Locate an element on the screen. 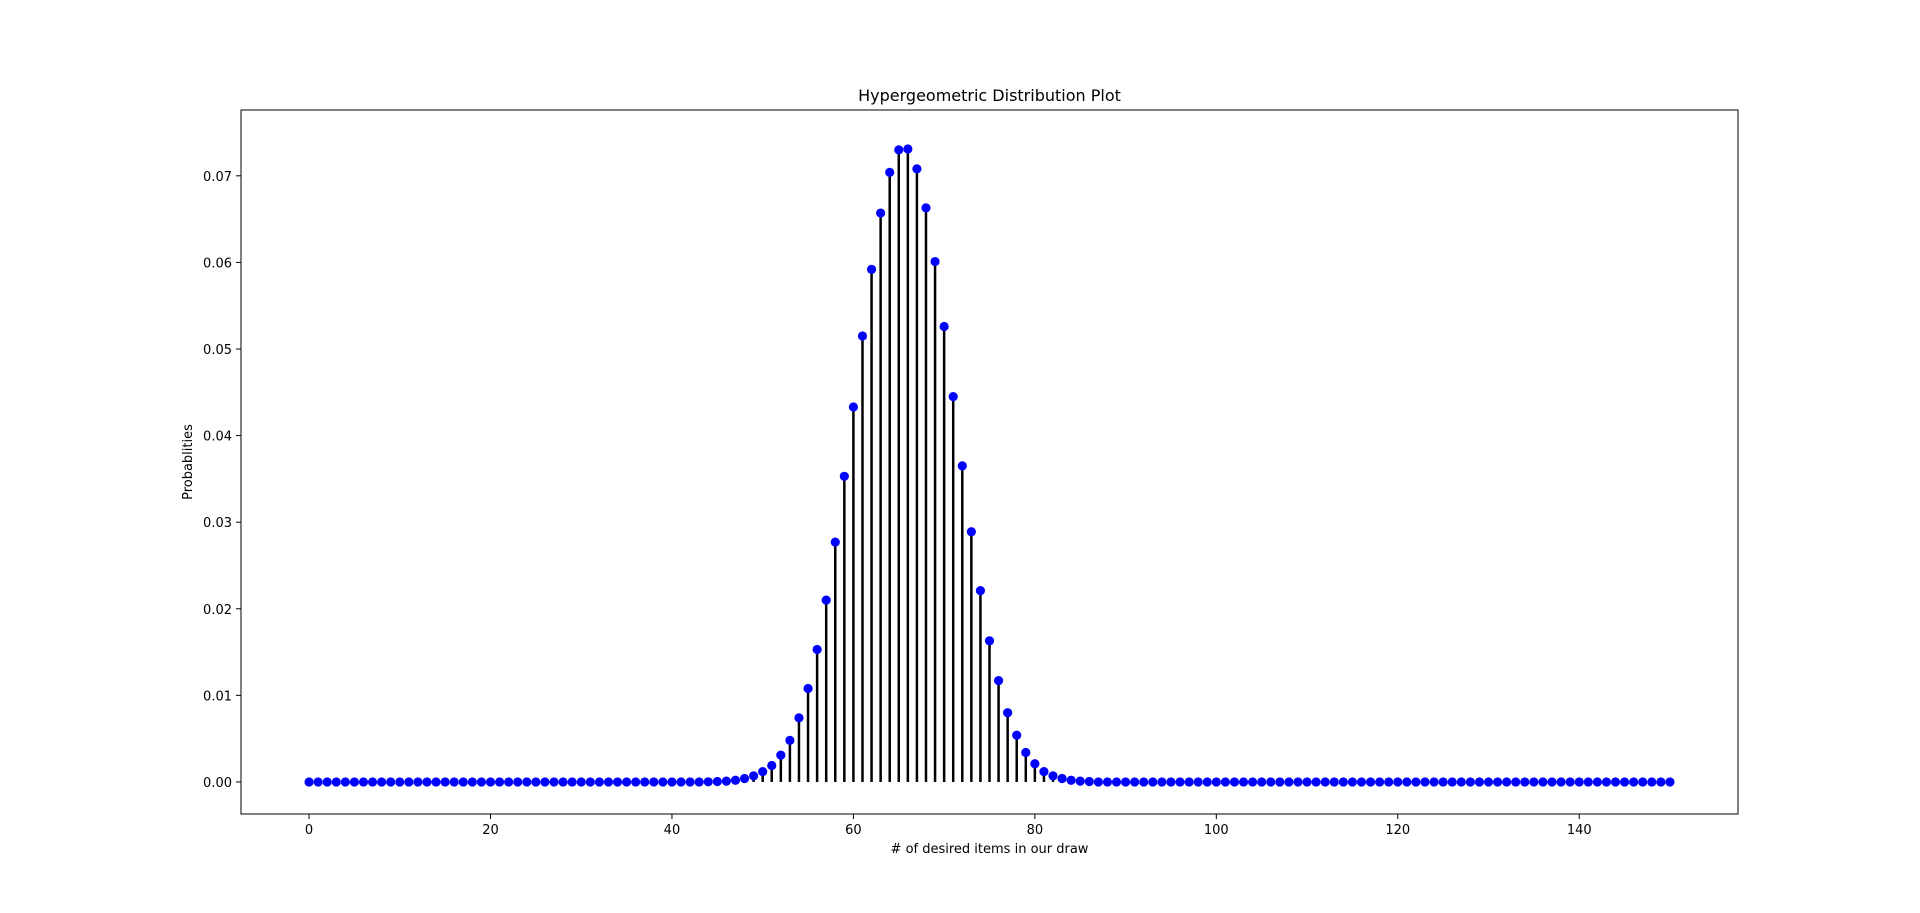 The width and height of the screenshot is (1920, 913). y-tick-label: 0.03 is located at coordinates (217, 523).